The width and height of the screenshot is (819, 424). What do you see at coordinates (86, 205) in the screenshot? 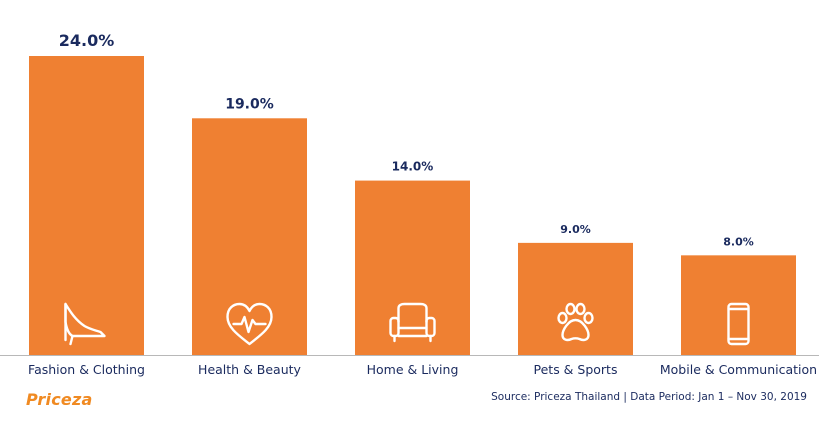
I see `bar-fashion-clothing` at bounding box center [86, 205].